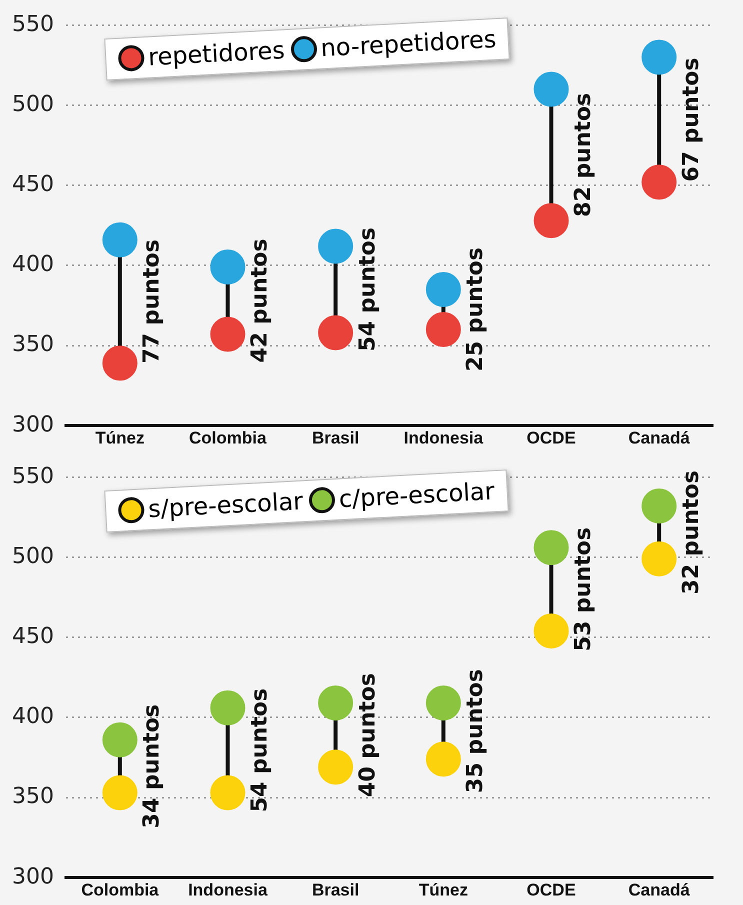  What do you see at coordinates (583, 154) in the screenshot?
I see `annotation: 82 puntos` at bounding box center [583, 154].